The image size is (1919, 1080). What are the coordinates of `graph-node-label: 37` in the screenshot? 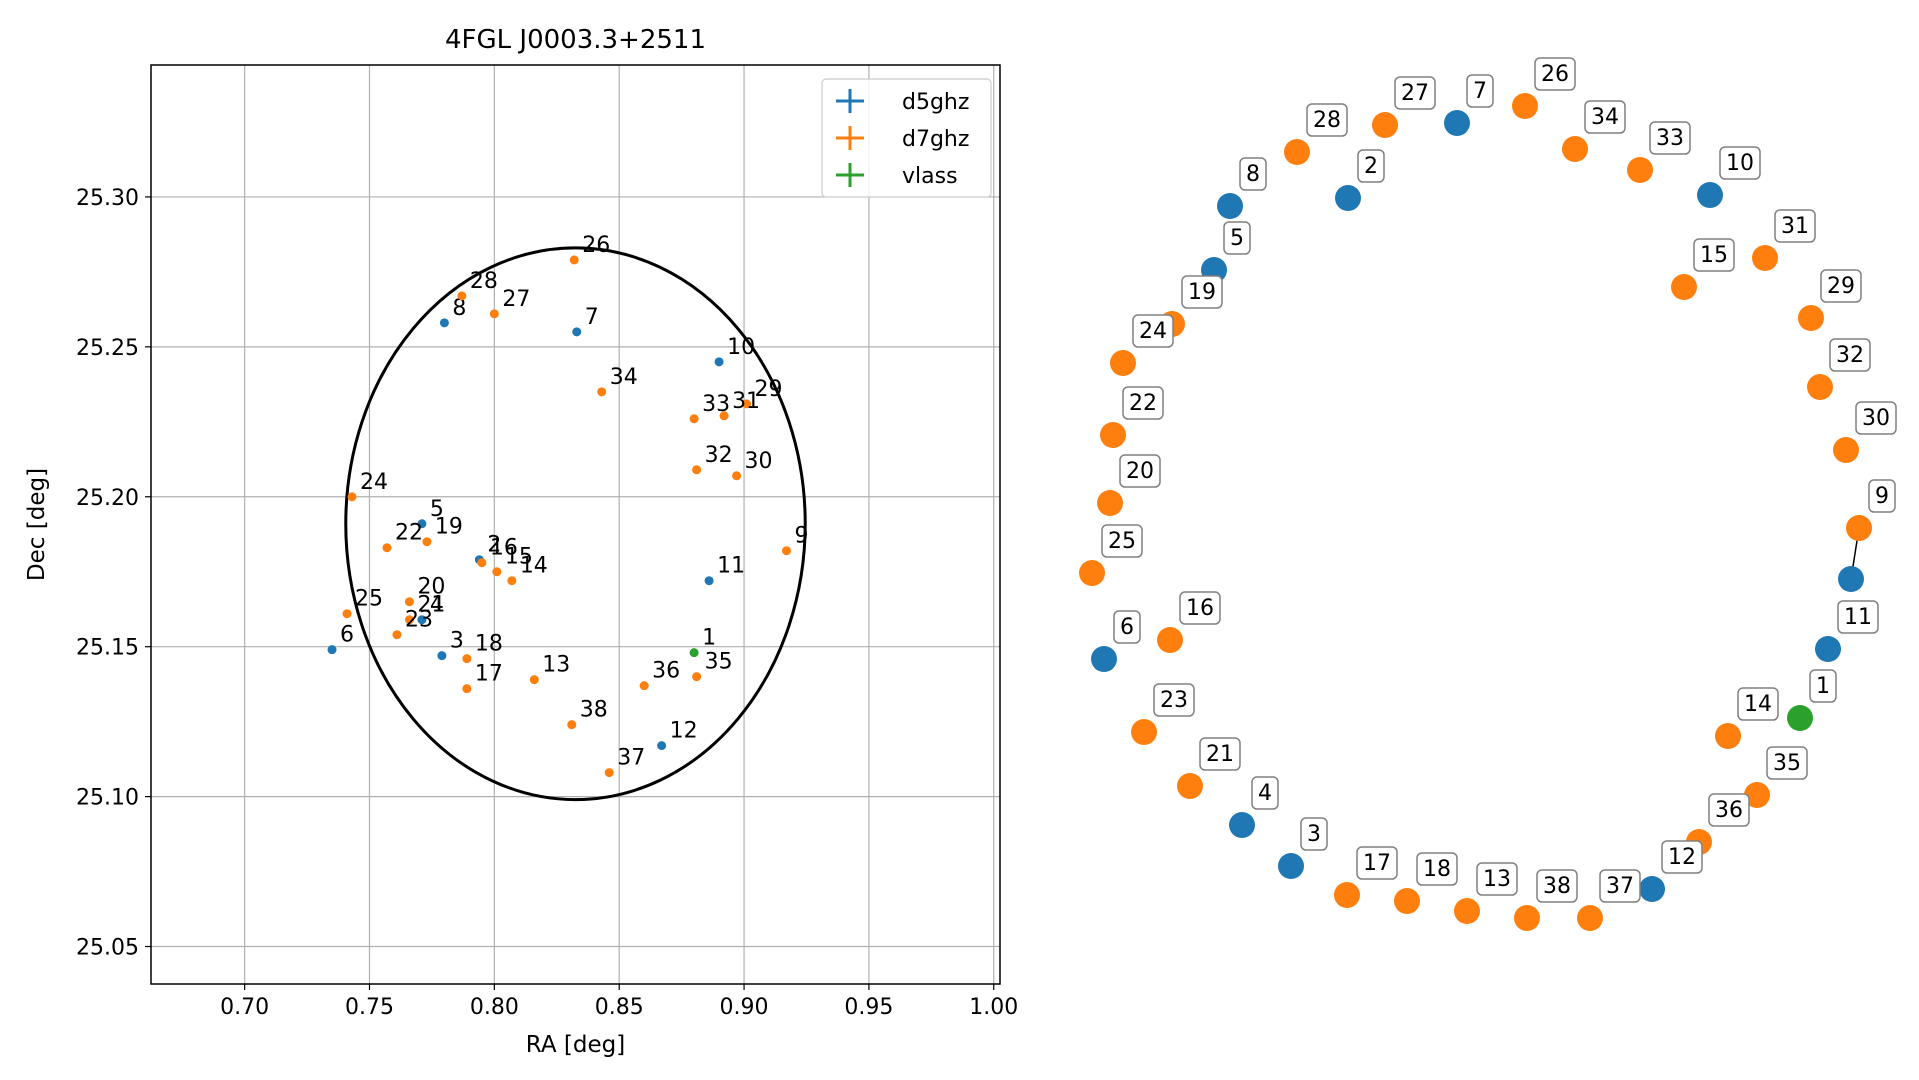 It's located at (1620, 886).